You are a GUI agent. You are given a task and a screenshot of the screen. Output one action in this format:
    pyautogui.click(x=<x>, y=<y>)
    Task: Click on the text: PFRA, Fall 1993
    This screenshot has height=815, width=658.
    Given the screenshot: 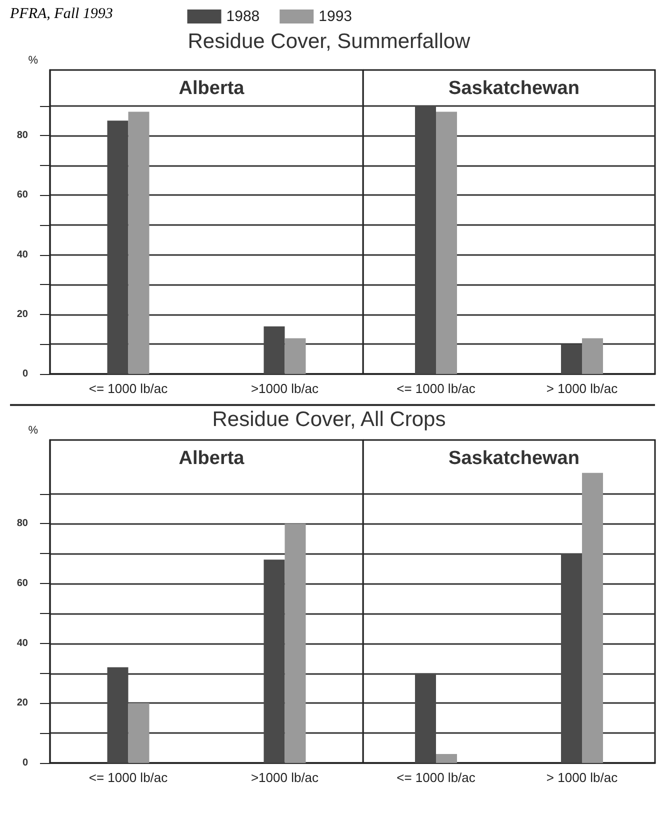 What is the action you would take?
    pyautogui.click(x=61, y=14)
    